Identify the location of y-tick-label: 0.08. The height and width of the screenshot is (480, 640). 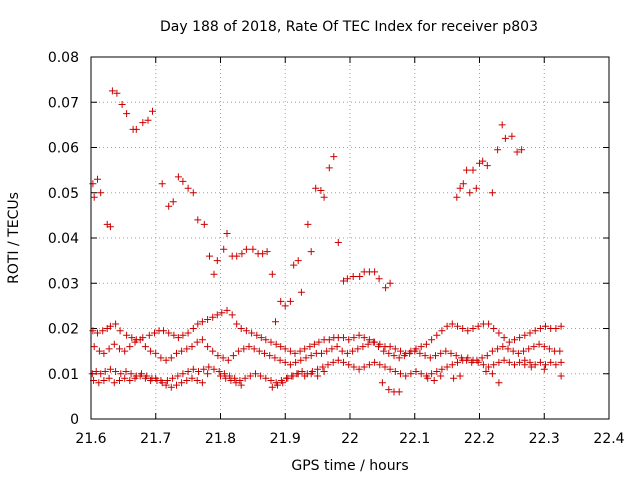
(63, 58).